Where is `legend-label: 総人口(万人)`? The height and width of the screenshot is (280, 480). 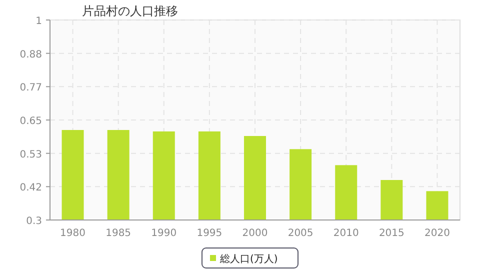 legend-label: 総人口(万人) is located at coordinates (248, 259).